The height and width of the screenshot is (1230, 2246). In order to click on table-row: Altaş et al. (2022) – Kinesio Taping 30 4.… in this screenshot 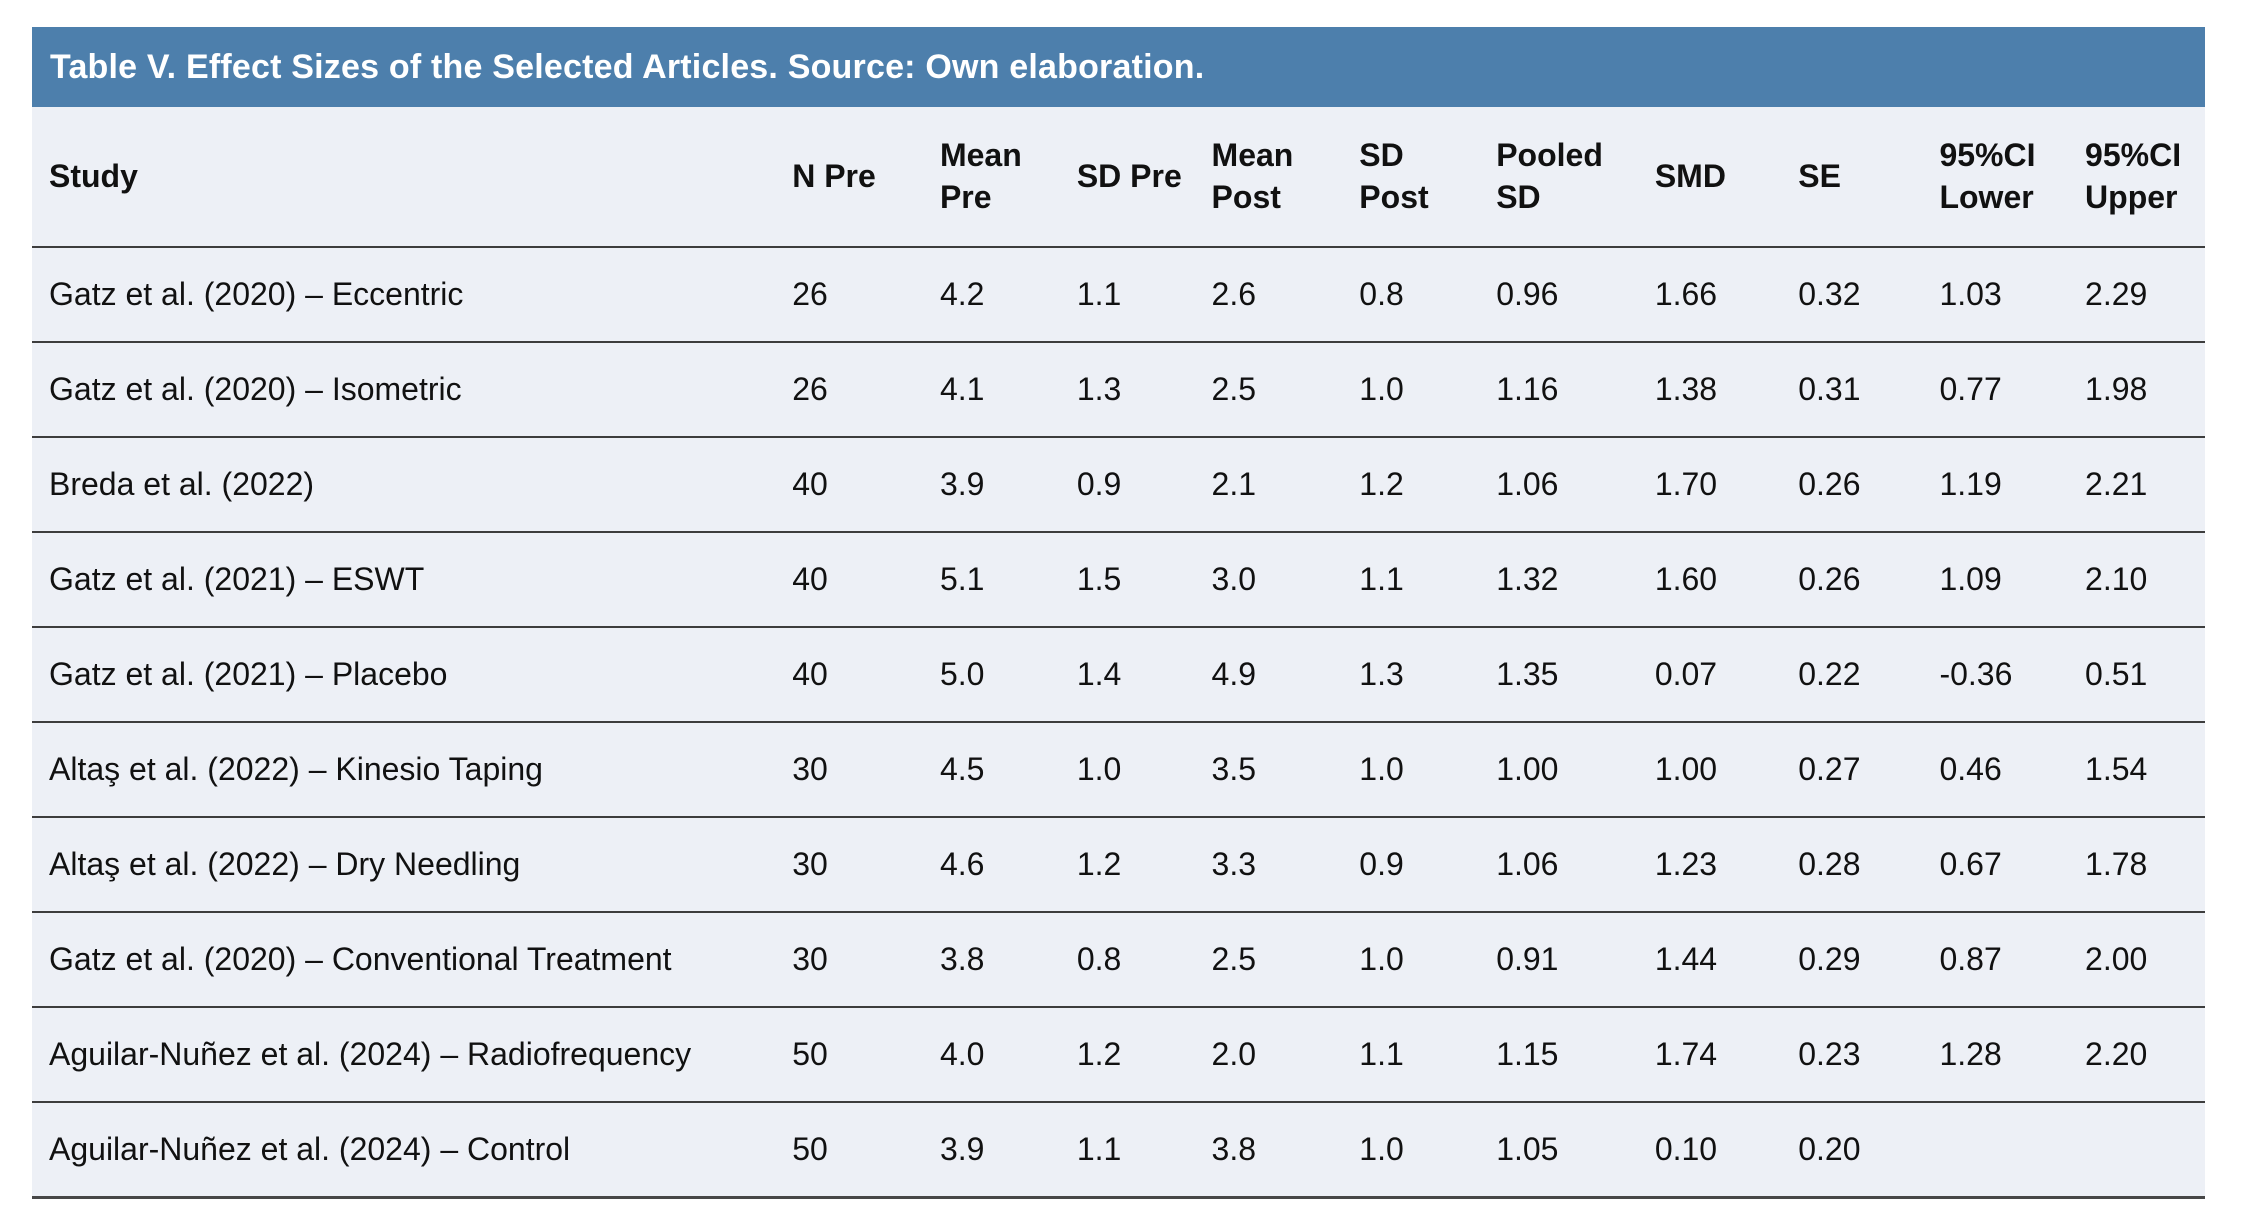, I will do `click(1118, 769)`.